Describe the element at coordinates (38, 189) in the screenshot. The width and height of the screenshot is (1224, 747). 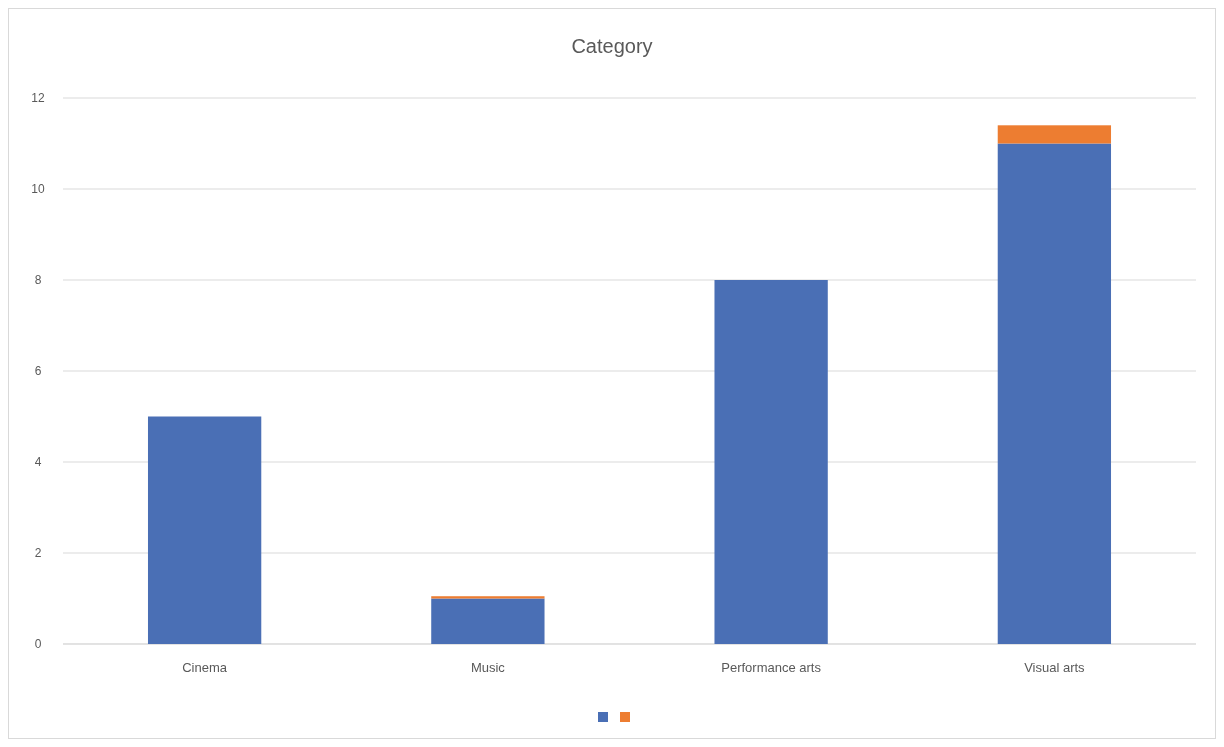
I see `y-tick-label: 10` at that location.